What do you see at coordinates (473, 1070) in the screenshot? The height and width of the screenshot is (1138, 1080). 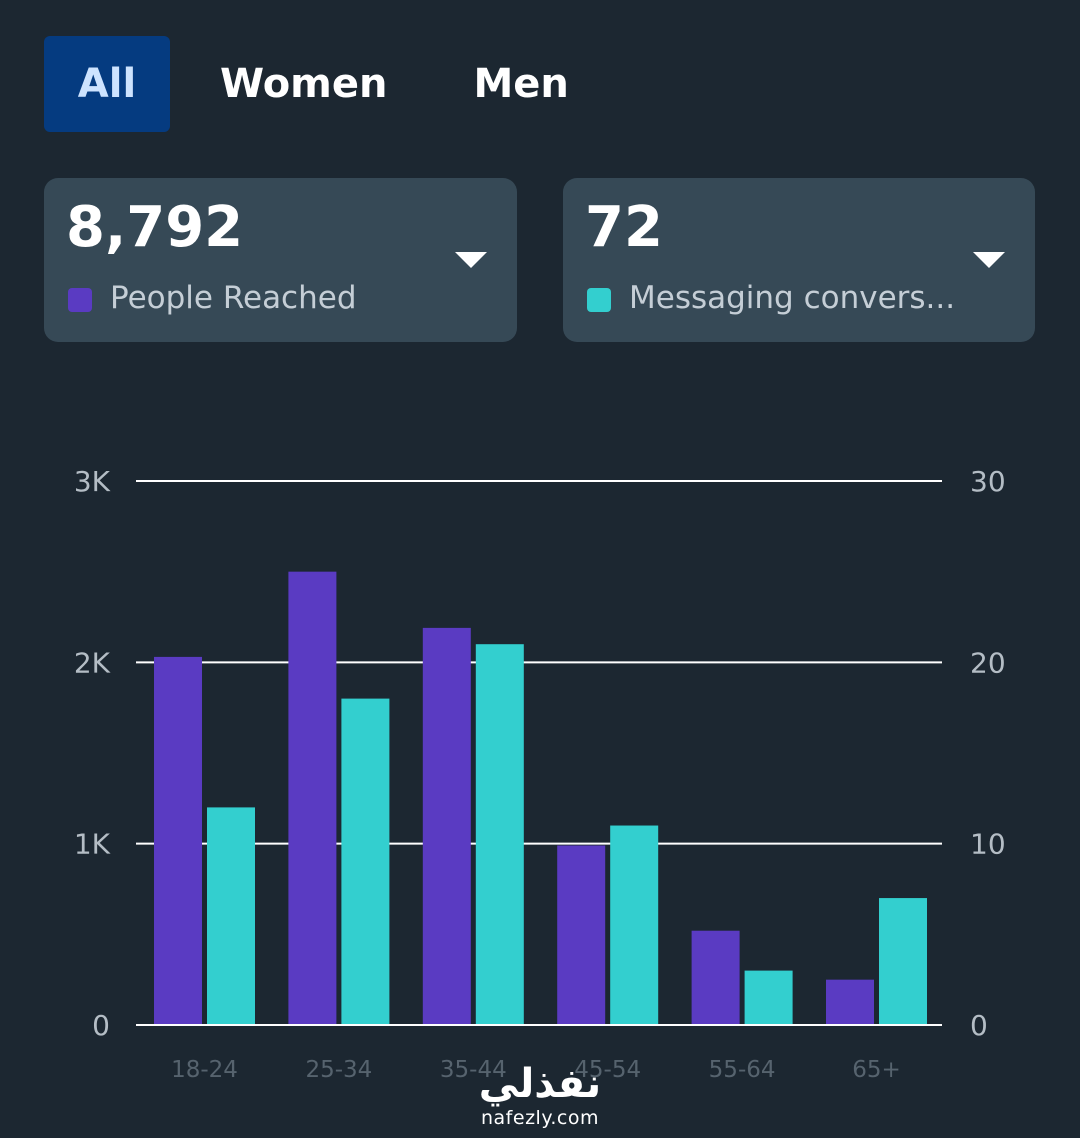 I see `x-tick-label: 35-44` at bounding box center [473, 1070].